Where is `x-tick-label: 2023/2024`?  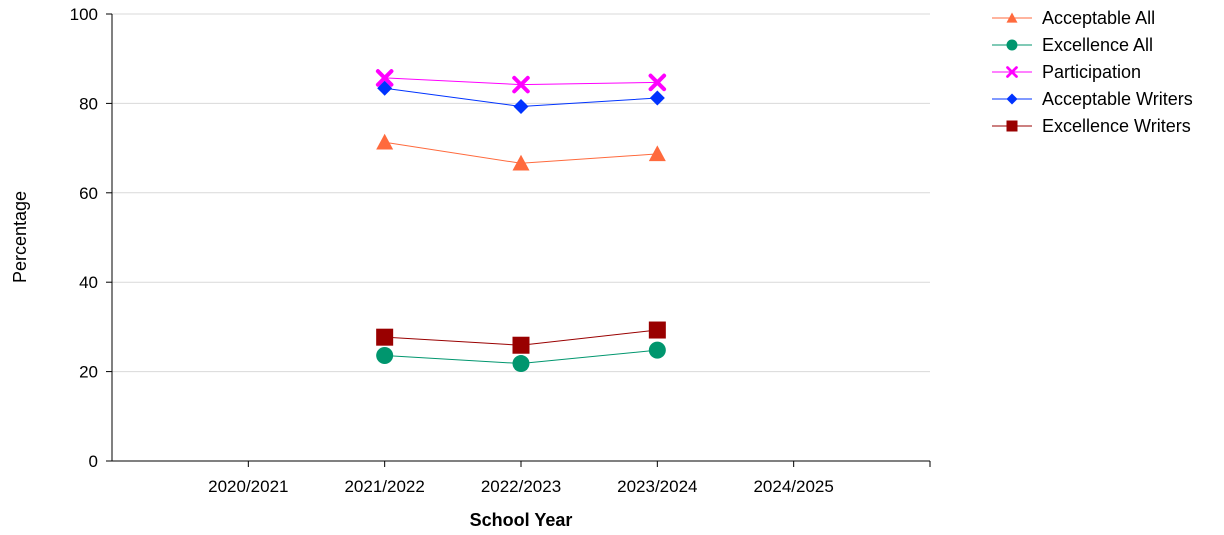 x-tick-label: 2023/2024 is located at coordinates (657, 486).